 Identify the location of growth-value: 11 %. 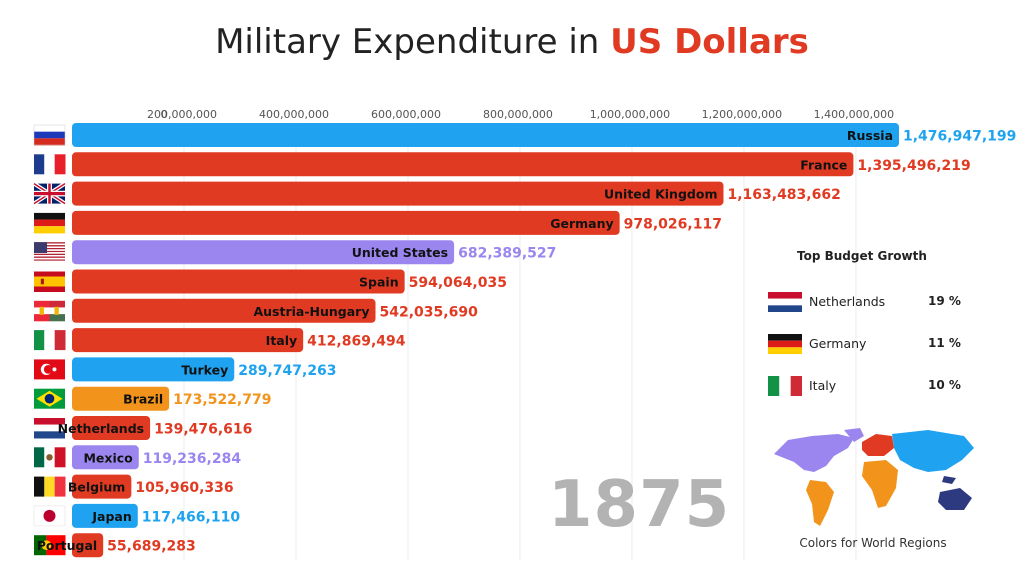
(944, 343).